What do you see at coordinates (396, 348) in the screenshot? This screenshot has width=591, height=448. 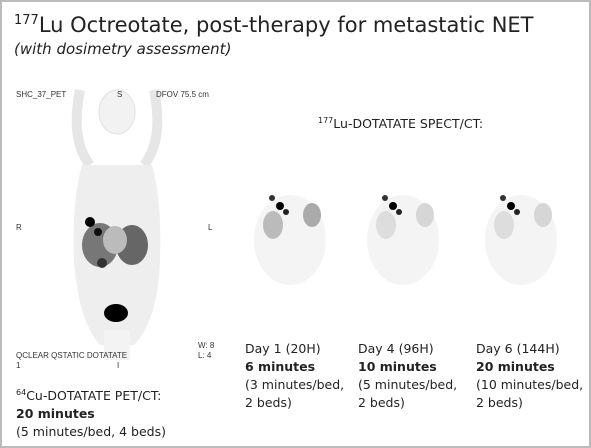 I see `panel-day: Day 4 (96H)` at bounding box center [396, 348].